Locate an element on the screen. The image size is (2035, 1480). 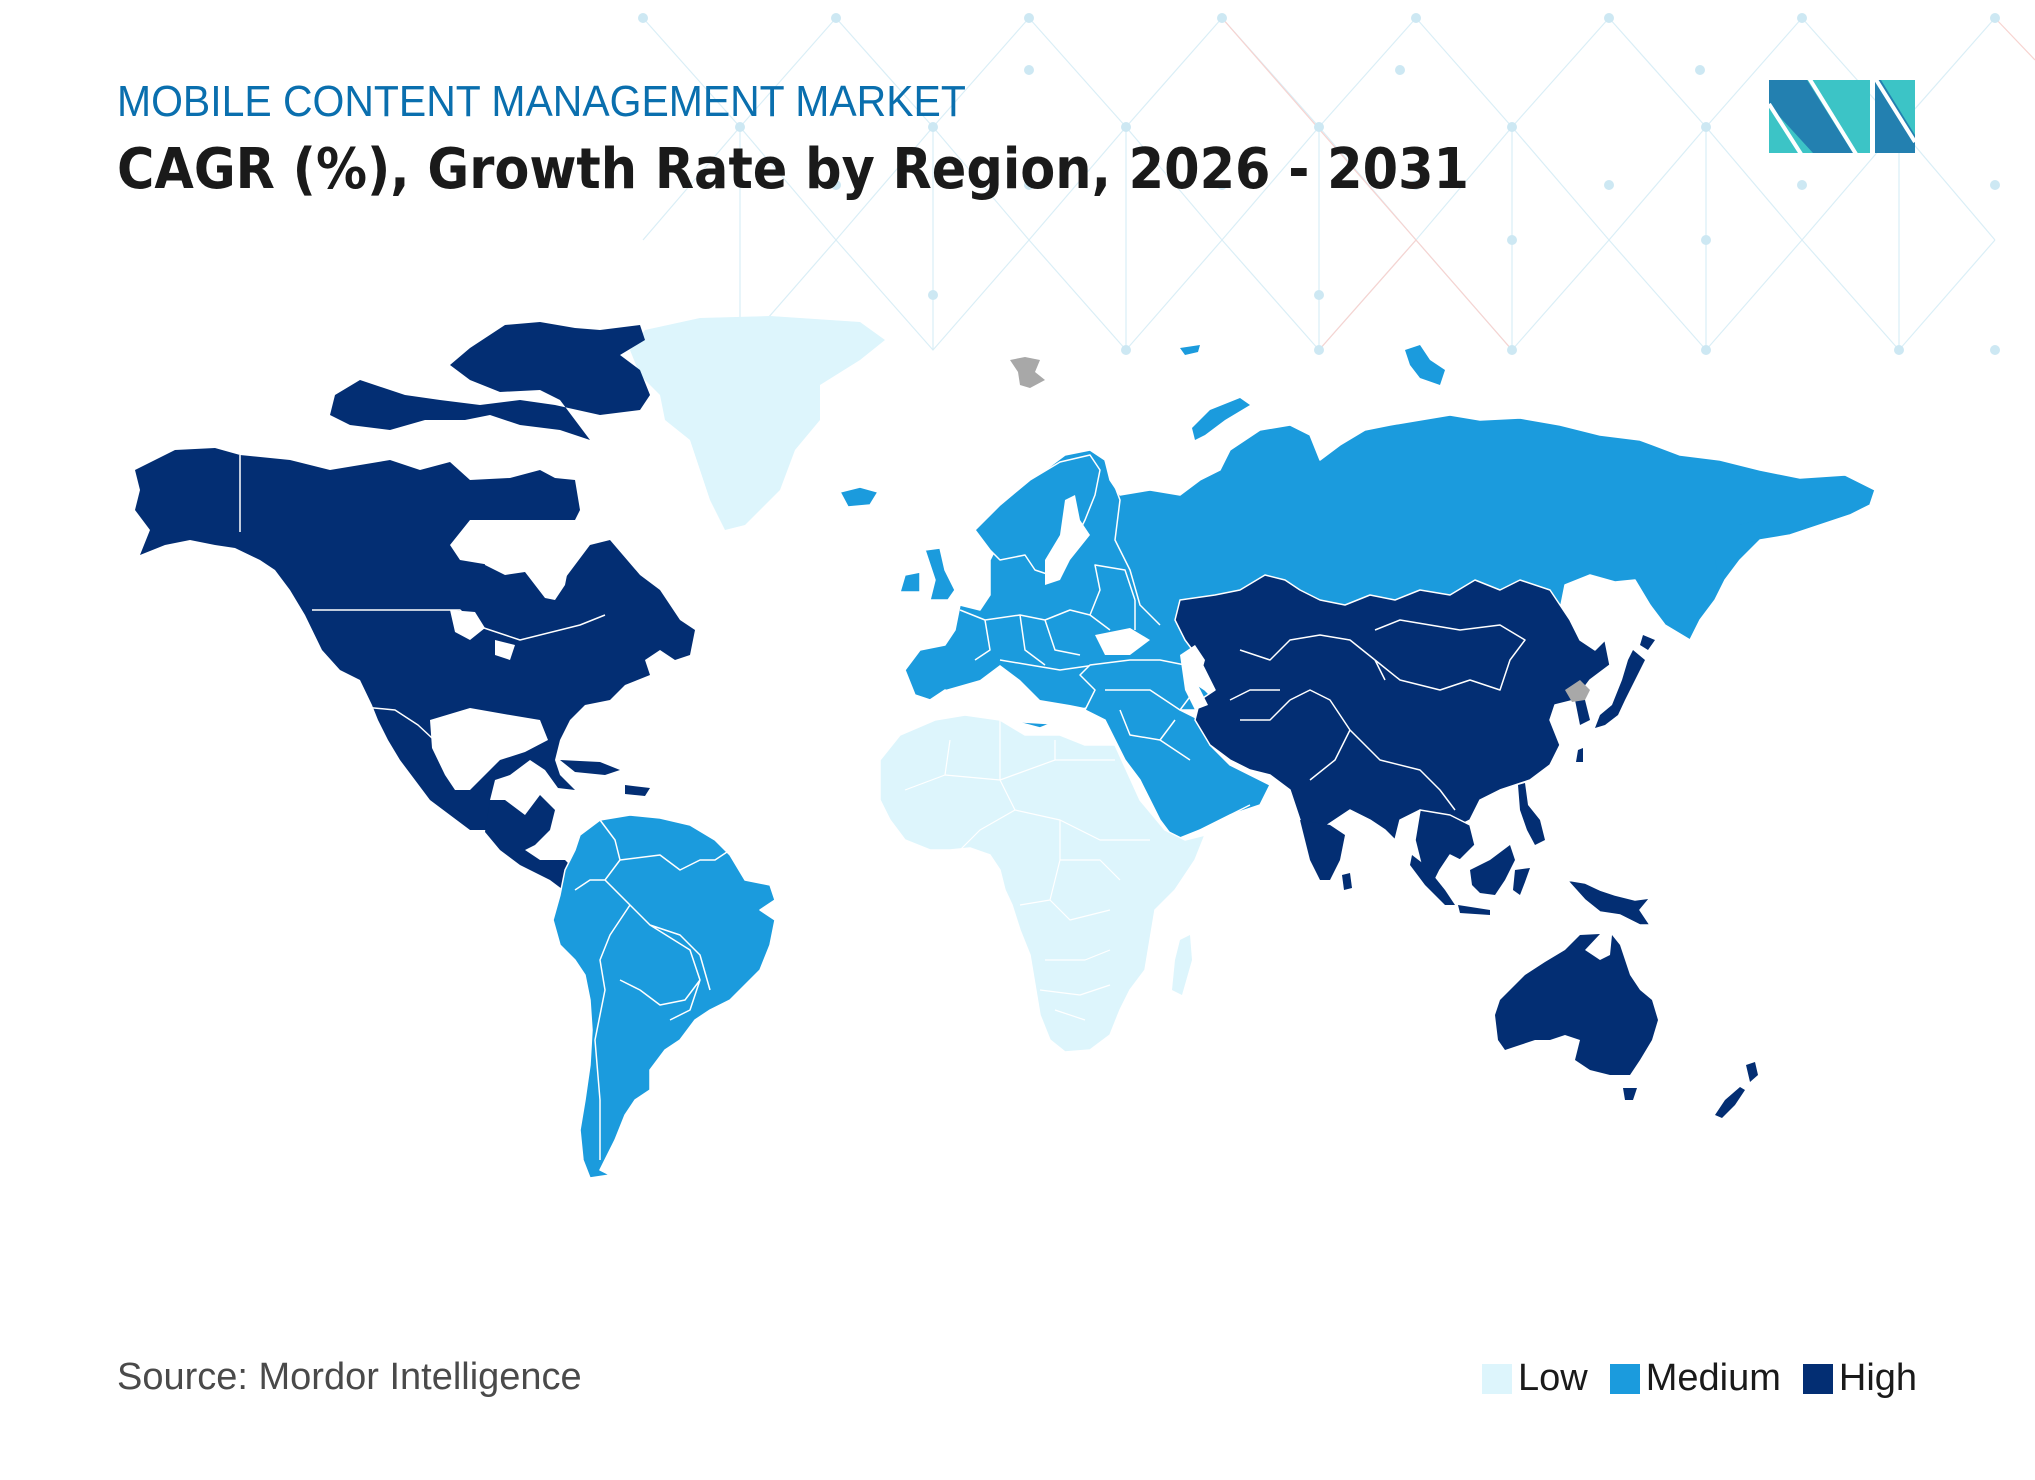
region-java is located at coordinates (1474, 910).